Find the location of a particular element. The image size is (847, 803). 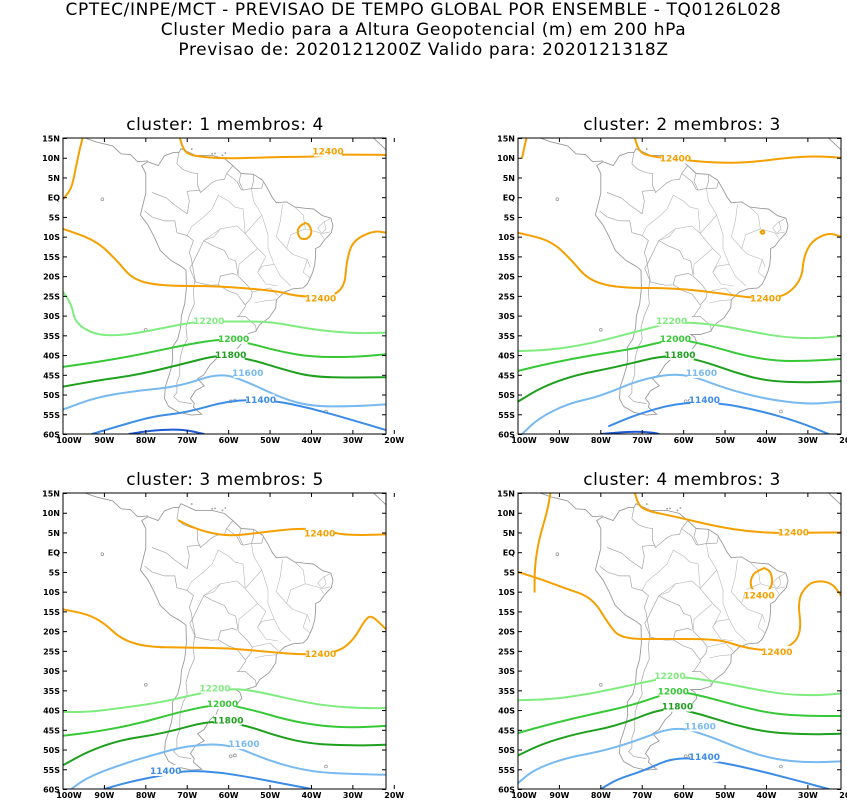

panel-title: cluster: 3 membros: 5 is located at coordinates (225, 480).